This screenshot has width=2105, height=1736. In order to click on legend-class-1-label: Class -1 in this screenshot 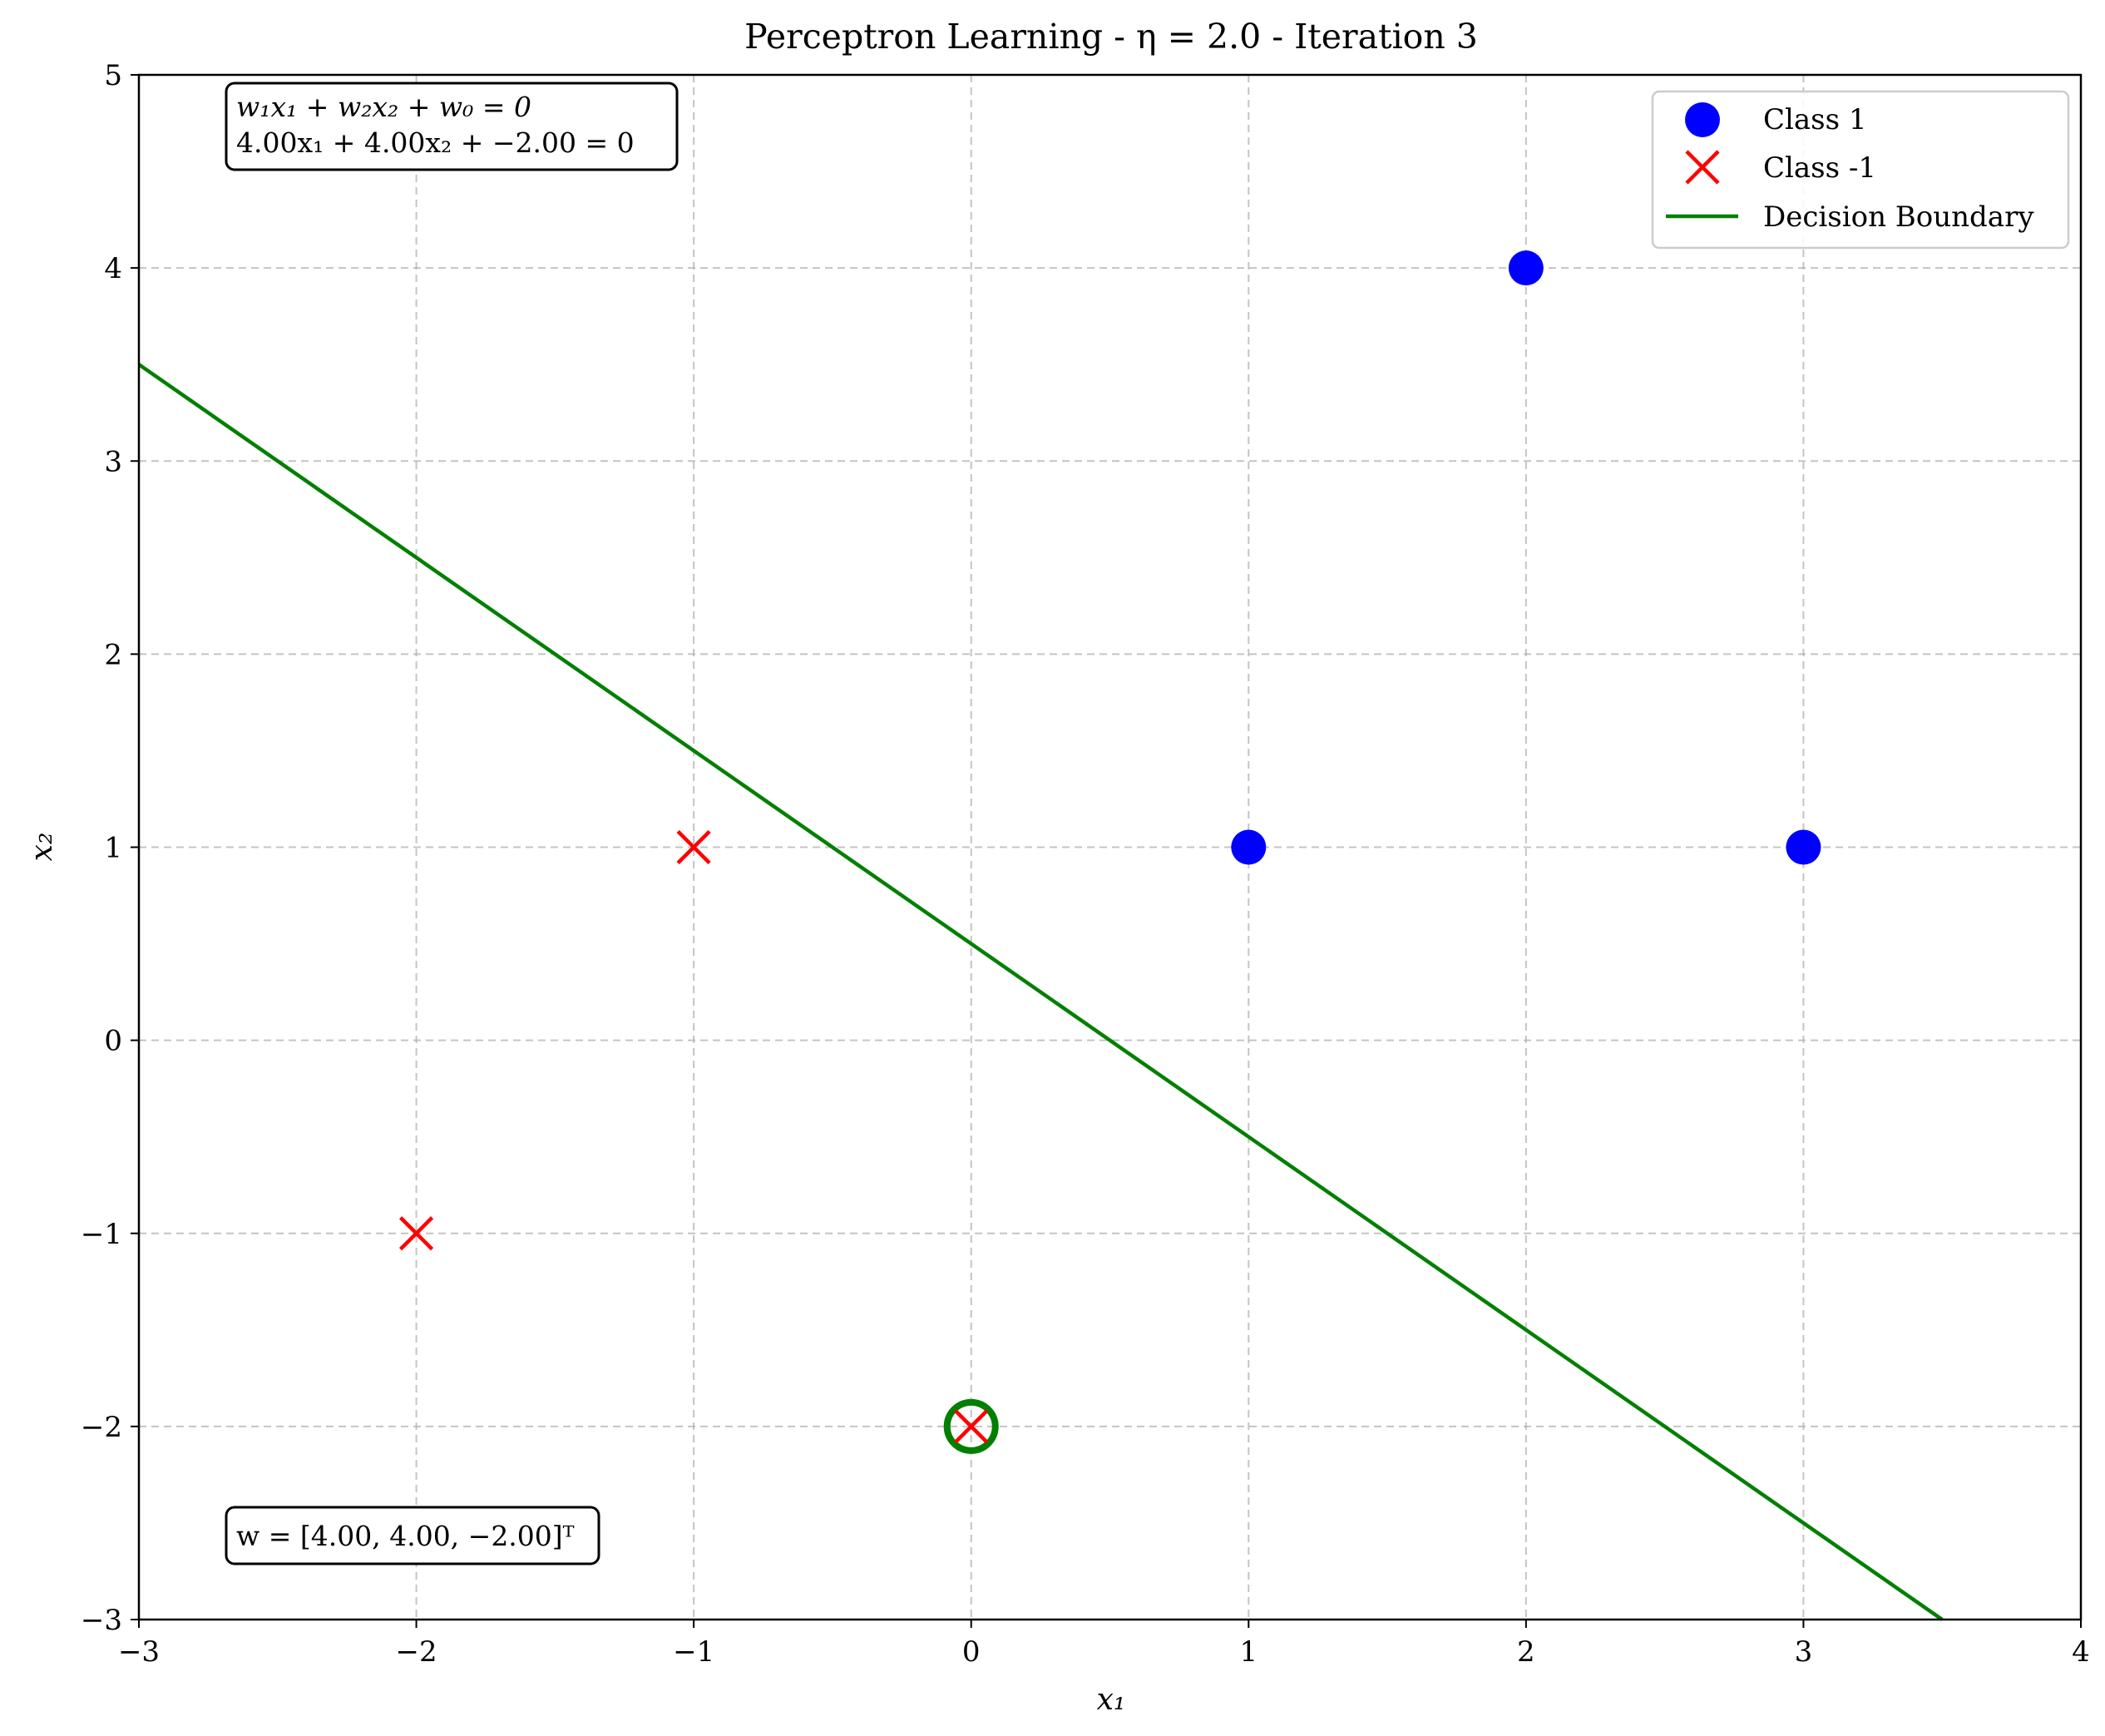, I will do `click(1819, 168)`.